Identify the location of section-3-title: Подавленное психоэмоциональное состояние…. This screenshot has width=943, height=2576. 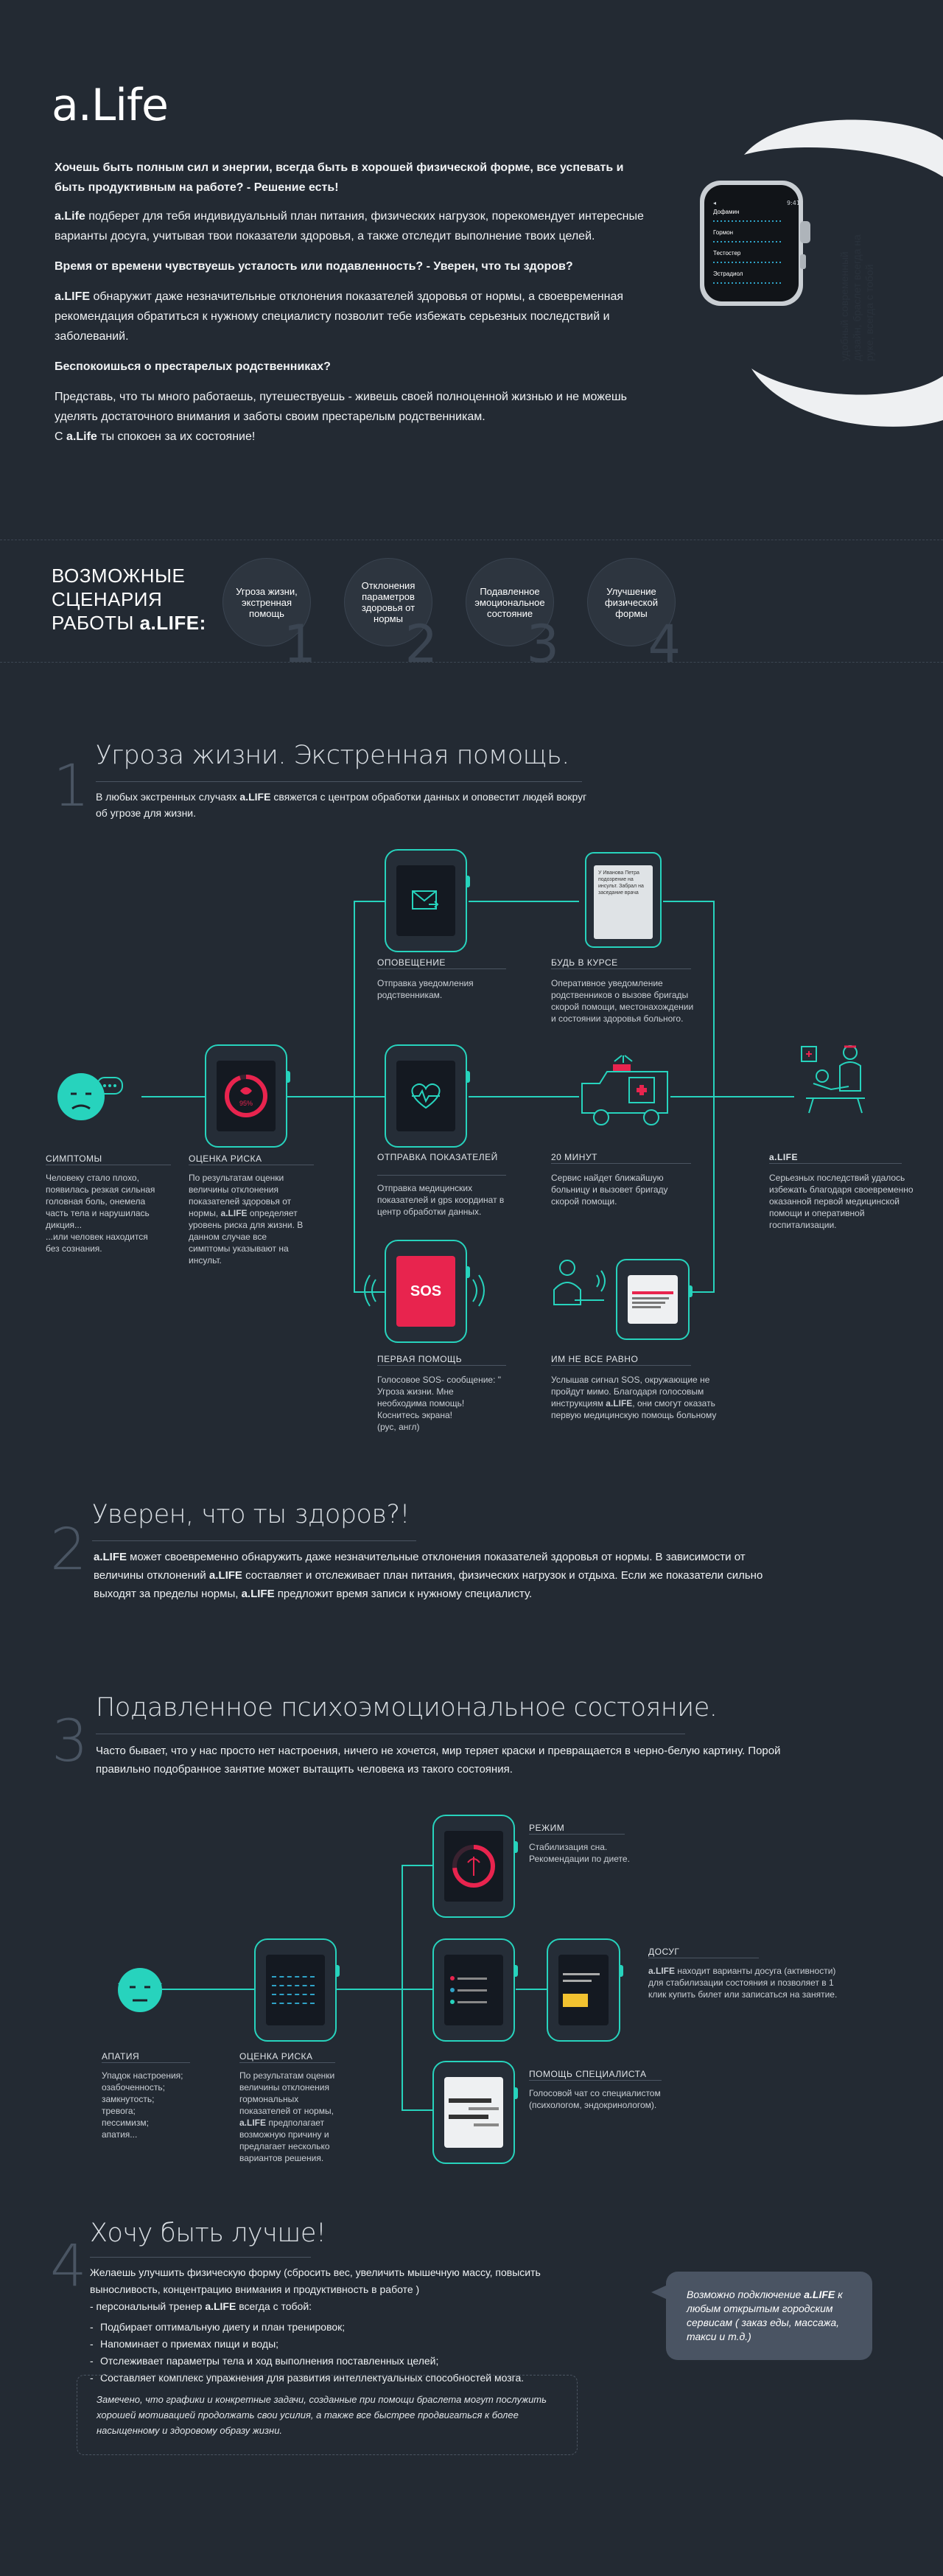
(407, 1707).